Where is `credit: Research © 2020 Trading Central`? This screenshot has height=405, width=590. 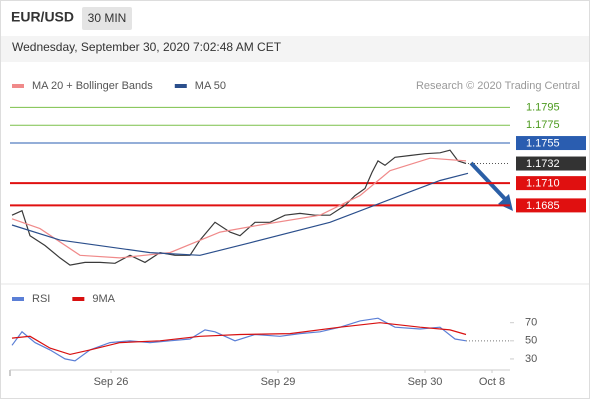 credit: Research © 2020 Trading Central is located at coordinates (498, 86).